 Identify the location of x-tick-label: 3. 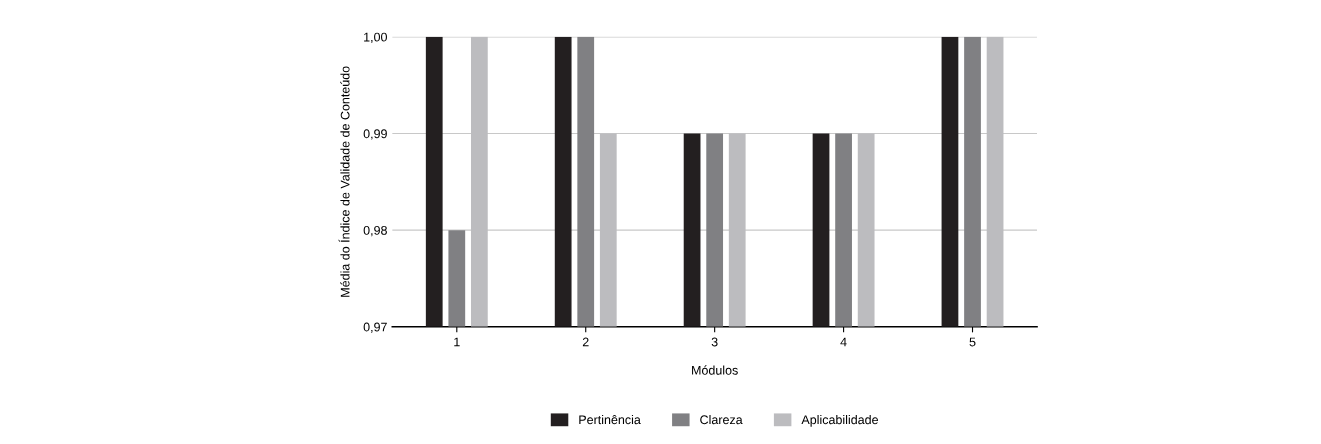
(714, 342).